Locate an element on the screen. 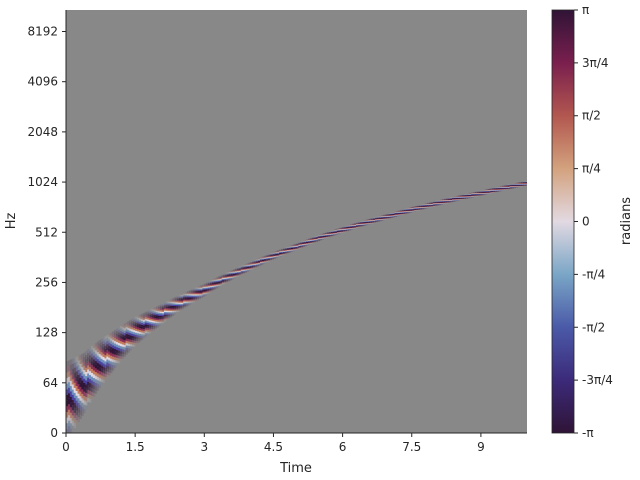  y-tick-label: 2048 is located at coordinates (42, 132).